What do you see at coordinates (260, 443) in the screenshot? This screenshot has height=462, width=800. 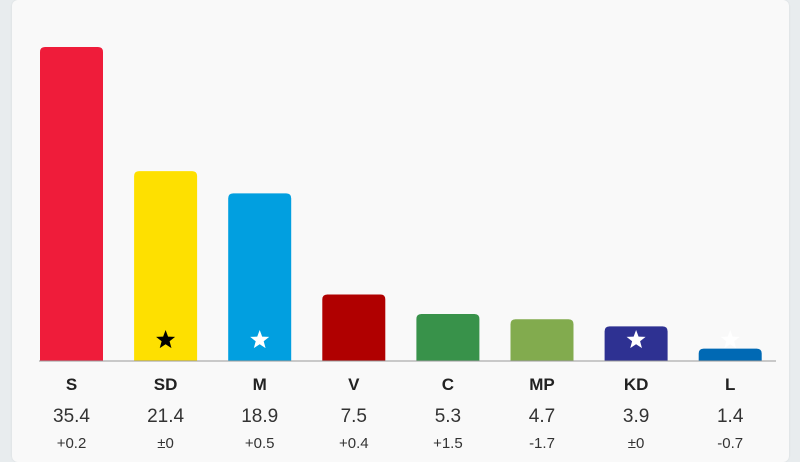 I see `change-label: +0.5` at bounding box center [260, 443].